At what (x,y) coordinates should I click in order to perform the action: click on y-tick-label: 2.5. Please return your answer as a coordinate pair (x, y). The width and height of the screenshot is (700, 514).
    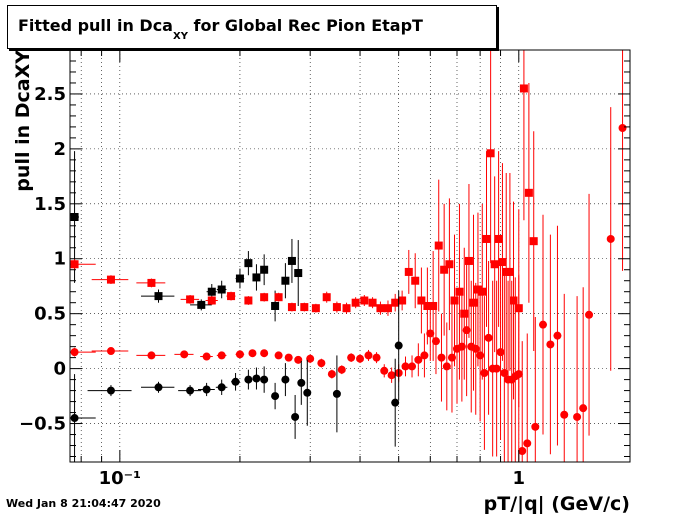
    Looking at the image, I should click on (50, 94).